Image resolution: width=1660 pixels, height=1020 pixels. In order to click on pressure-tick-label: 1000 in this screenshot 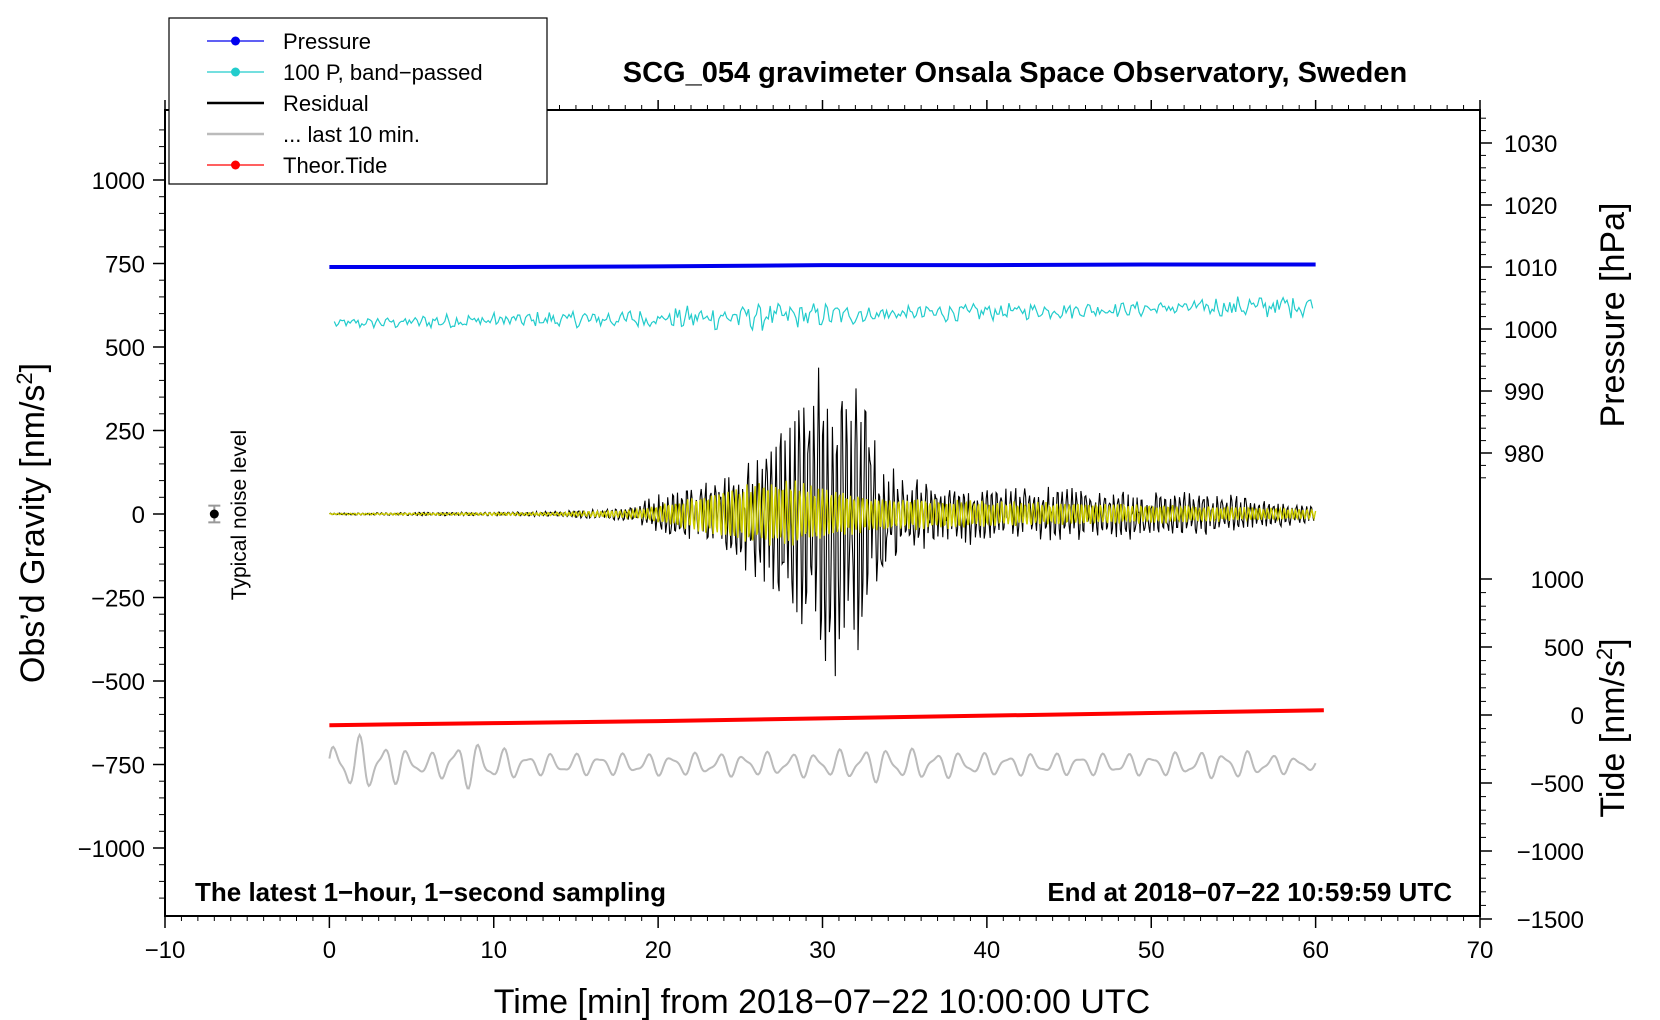, I will do `click(1530, 330)`.